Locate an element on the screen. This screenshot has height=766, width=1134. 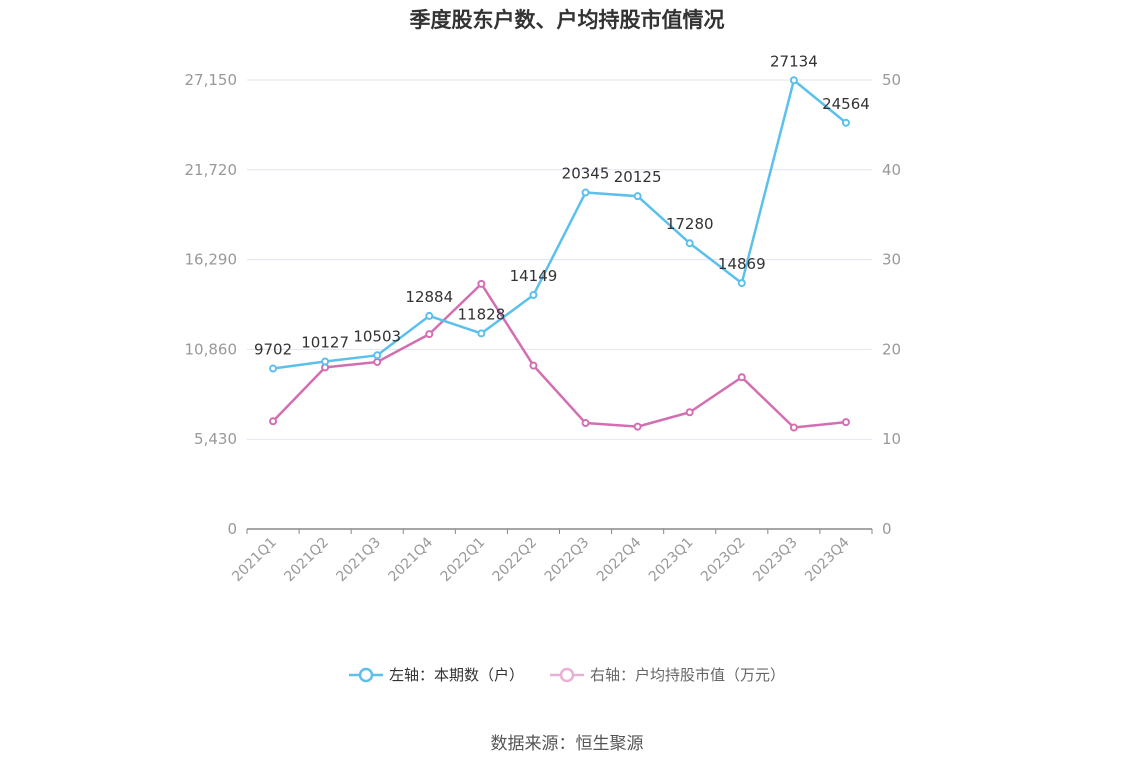
legend-label-right-axis: 右轴：户均持股市值（万元） is located at coordinates (688, 675).